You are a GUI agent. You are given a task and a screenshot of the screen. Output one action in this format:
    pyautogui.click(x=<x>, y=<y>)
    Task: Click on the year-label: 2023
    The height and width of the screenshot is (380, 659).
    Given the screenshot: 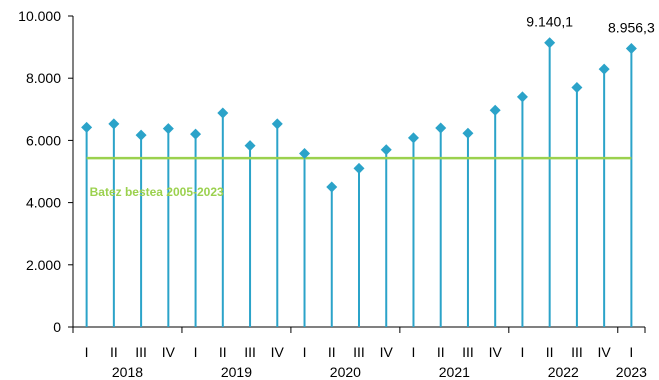 What is the action you would take?
    pyautogui.click(x=631, y=372)
    